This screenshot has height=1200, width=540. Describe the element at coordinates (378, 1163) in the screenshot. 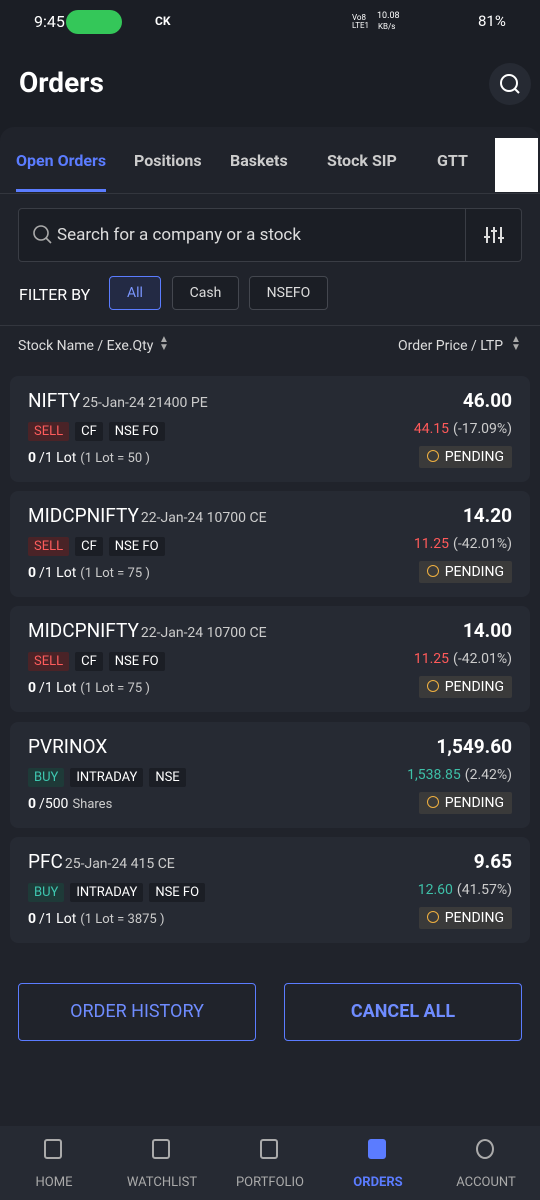

I see `nav-item: ORDERS` at that location.